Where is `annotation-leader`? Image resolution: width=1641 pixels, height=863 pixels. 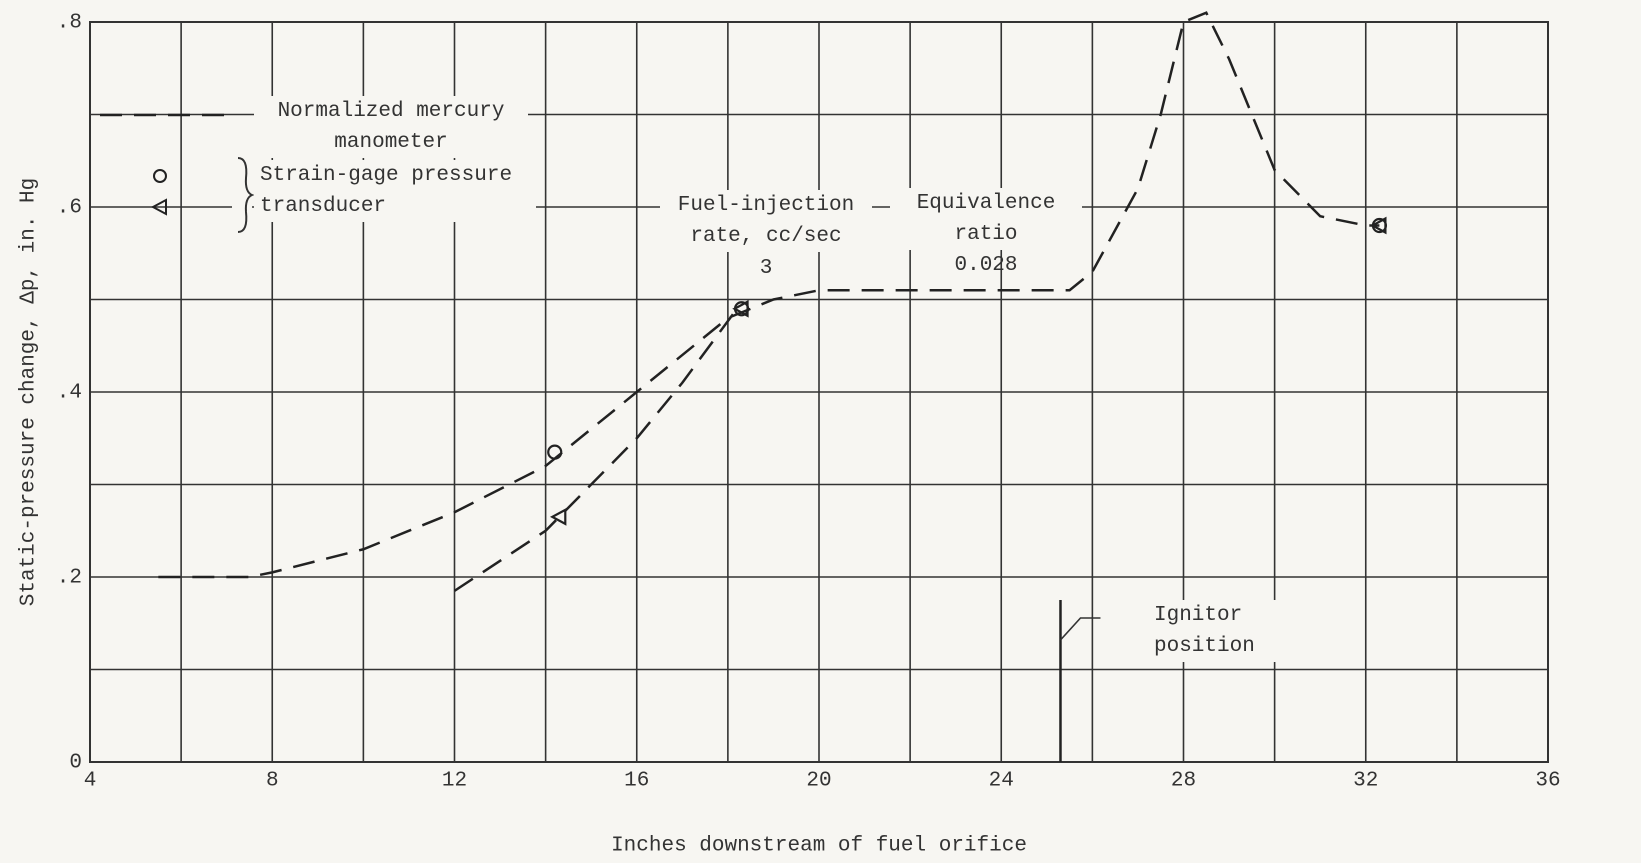 annotation-leader is located at coordinates (1080, 629).